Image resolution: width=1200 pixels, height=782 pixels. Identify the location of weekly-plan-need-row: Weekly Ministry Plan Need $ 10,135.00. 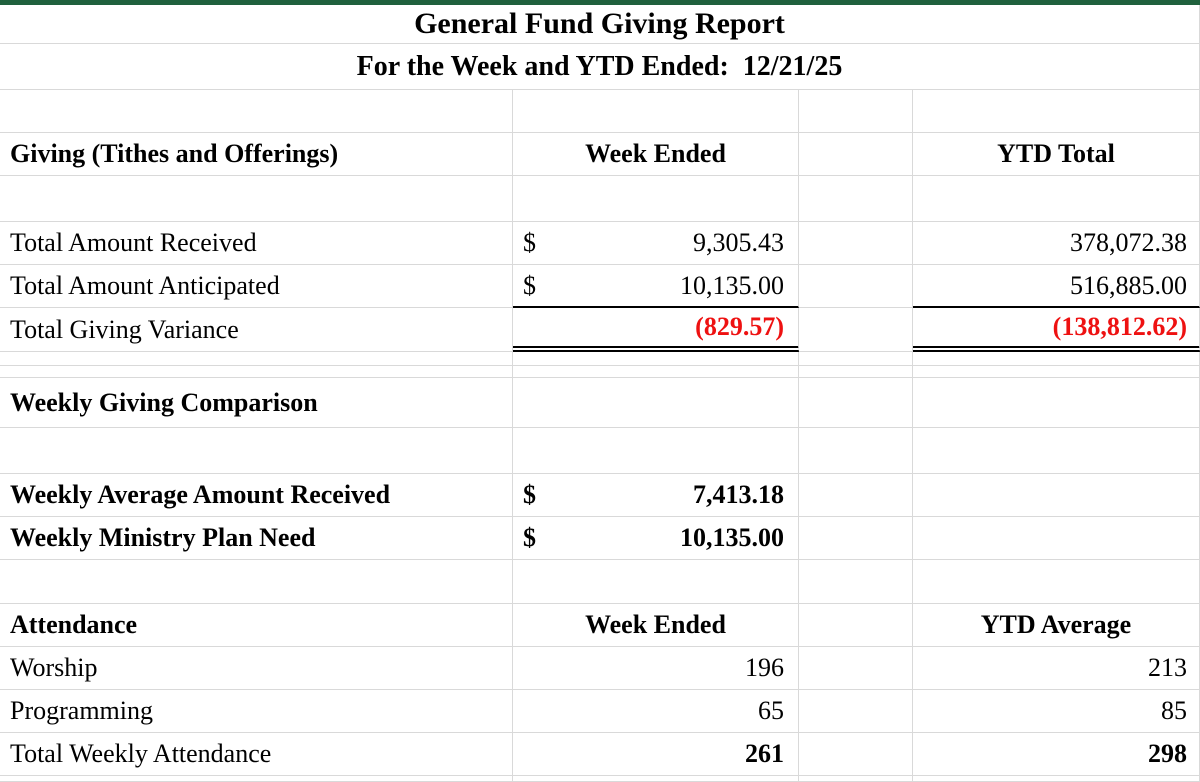
(600, 538).